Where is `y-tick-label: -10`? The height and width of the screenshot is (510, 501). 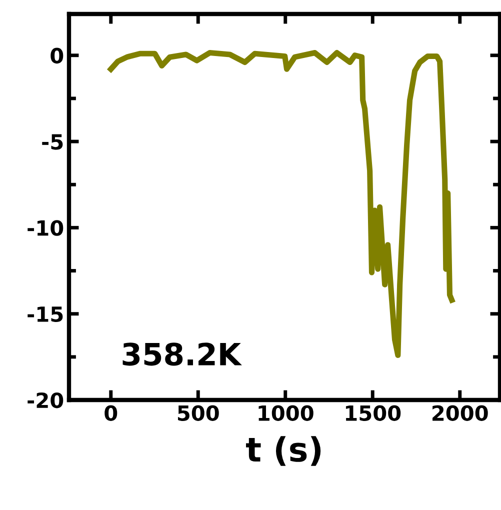
y-tick-label: -10 is located at coordinates (46, 228).